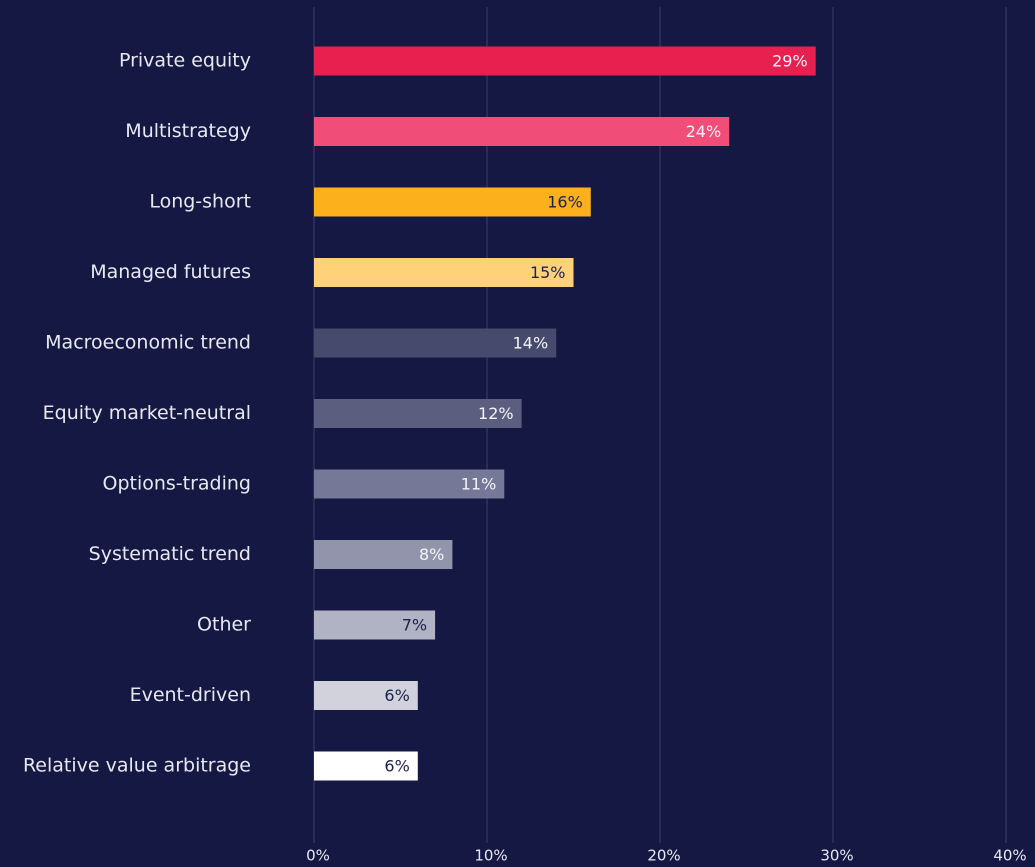 This screenshot has height=867, width=1035. I want to click on category-label: Equity market-neutral, so click(147, 413).